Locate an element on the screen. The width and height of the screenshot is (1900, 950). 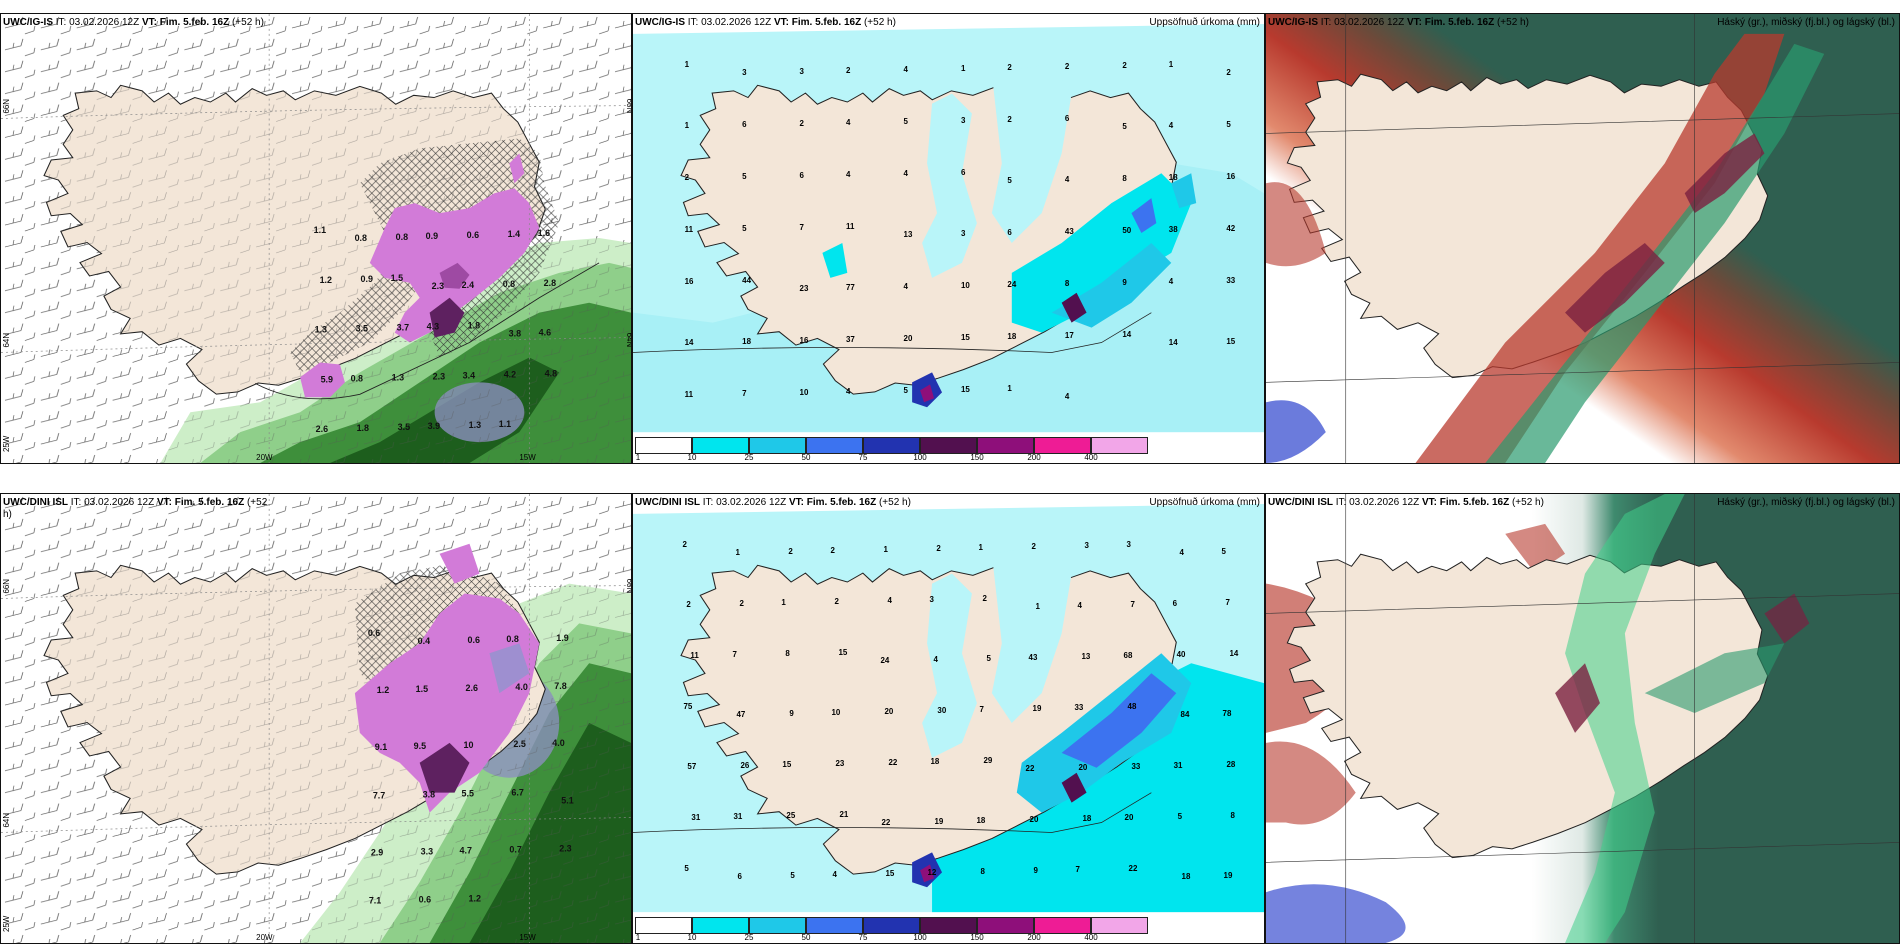
snow-depth-label: 4.2 is located at coordinates (510, 374).